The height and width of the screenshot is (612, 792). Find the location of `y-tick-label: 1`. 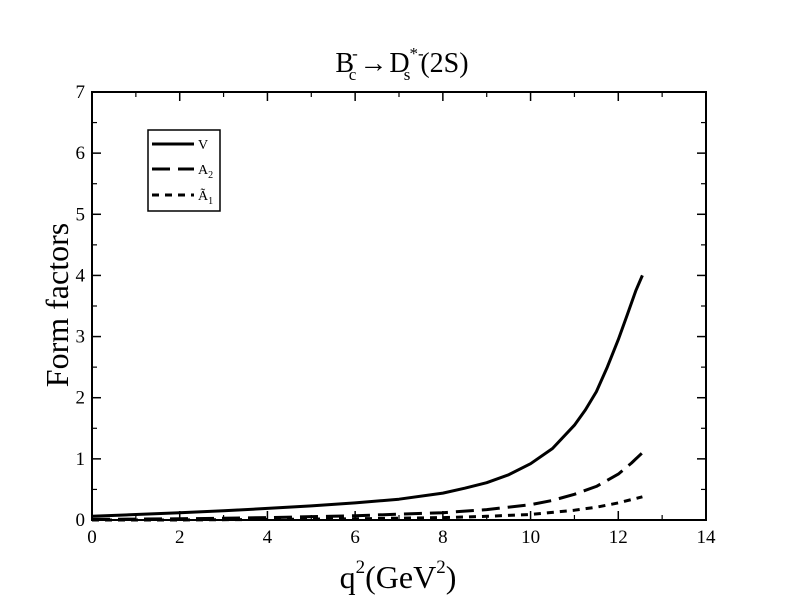

y-tick-label: 1 is located at coordinates (81, 459).